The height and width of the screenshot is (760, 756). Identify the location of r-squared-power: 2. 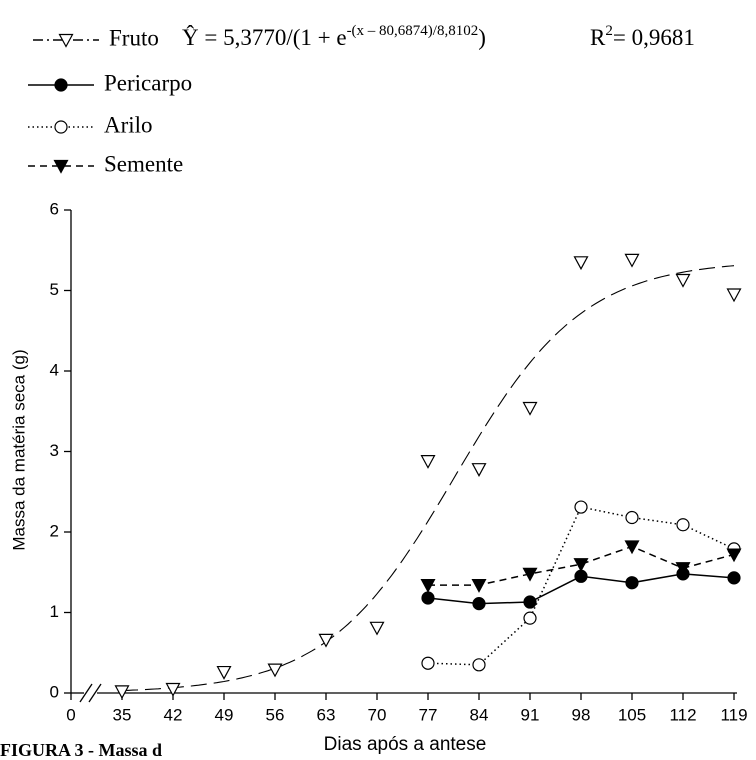
(609, 31).